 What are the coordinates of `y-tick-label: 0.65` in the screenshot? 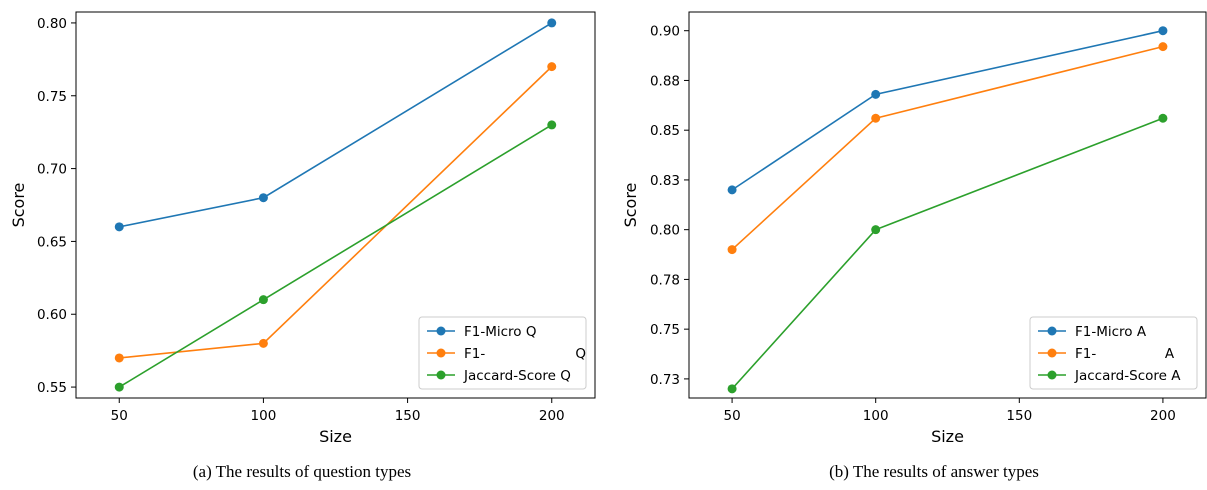 It's located at (52, 242).